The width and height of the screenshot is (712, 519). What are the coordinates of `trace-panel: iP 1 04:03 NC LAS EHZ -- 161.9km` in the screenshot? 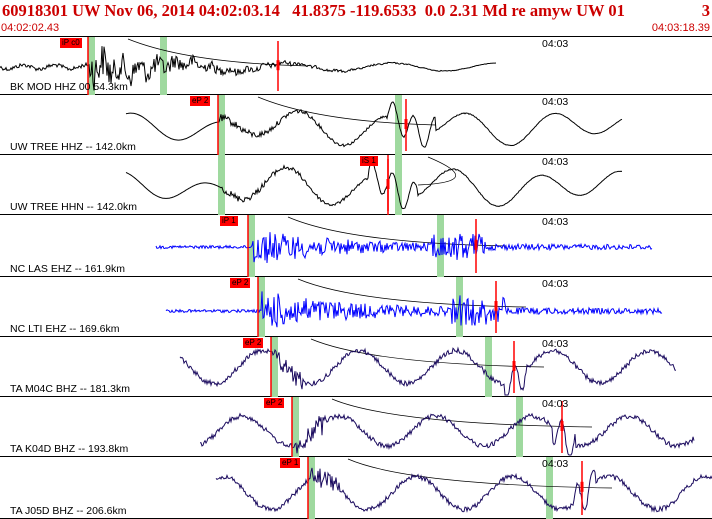 It's located at (356, 246).